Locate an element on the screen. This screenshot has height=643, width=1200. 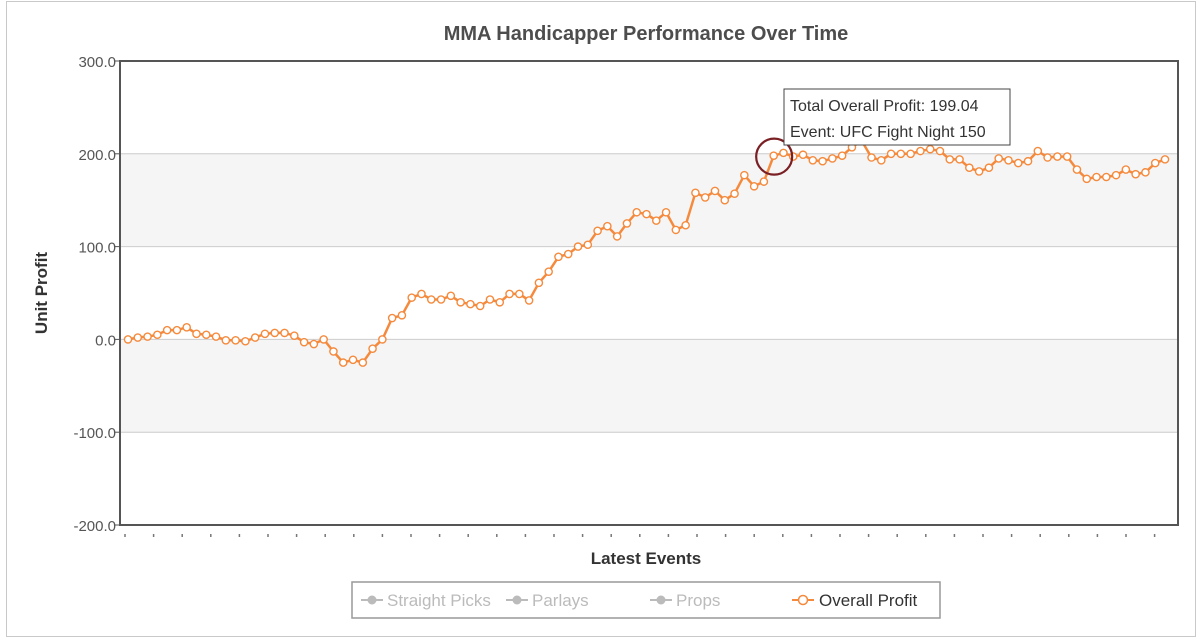
y-tick-label: 0.0 is located at coordinates (105, 340).